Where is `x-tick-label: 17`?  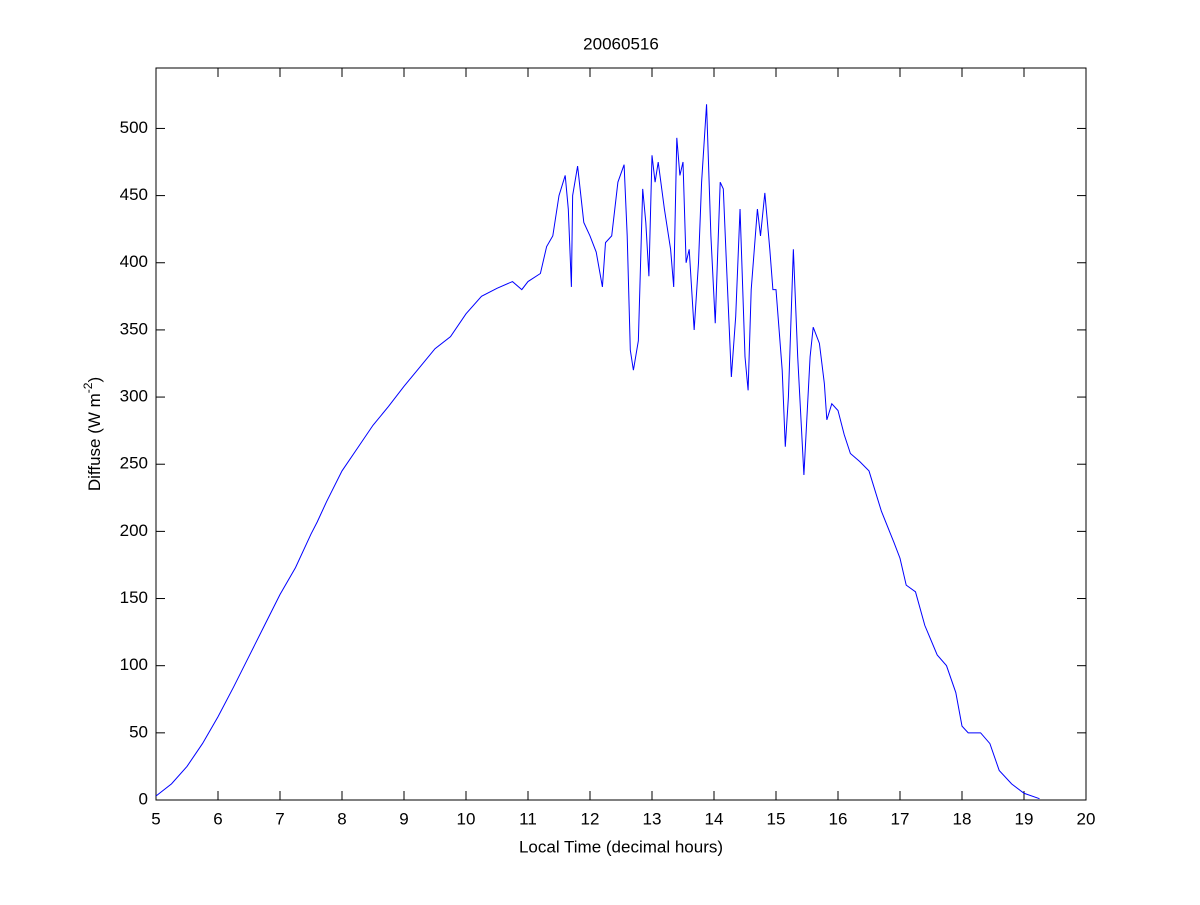 x-tick-label: 17 is located at coordinates (900, 818).